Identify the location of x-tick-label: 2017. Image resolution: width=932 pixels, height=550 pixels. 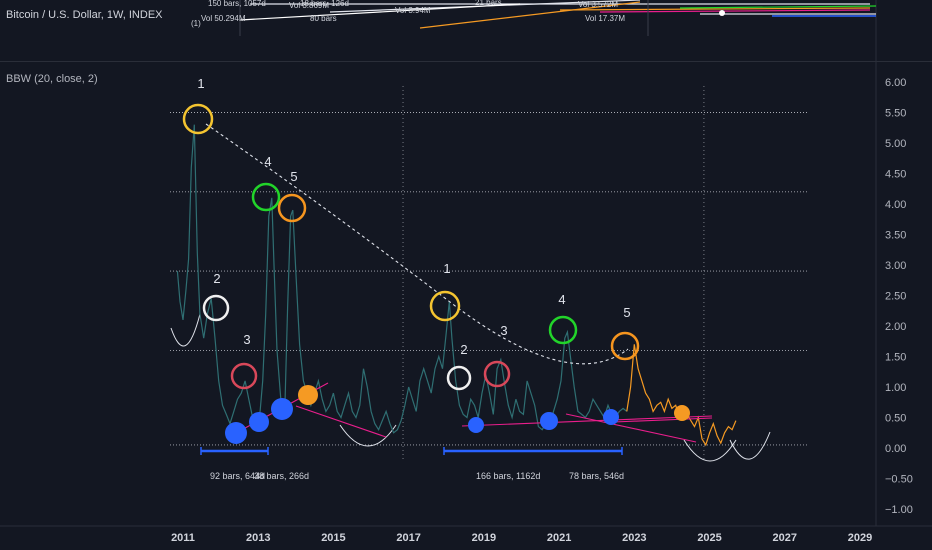
(408, 538).